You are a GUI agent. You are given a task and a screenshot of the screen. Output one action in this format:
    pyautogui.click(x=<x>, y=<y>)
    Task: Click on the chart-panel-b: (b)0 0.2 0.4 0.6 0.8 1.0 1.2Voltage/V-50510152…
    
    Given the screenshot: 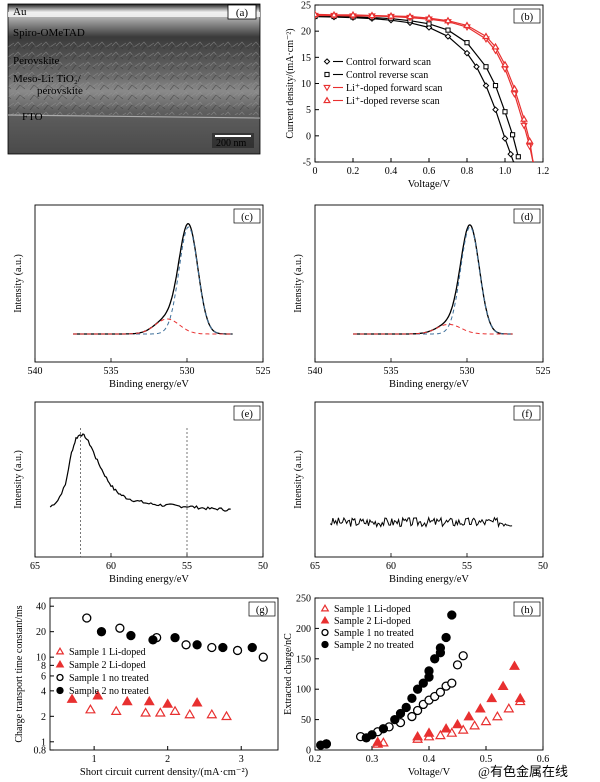 What is the action you would take?
    pyautogui.click(x=417, y=96)
    